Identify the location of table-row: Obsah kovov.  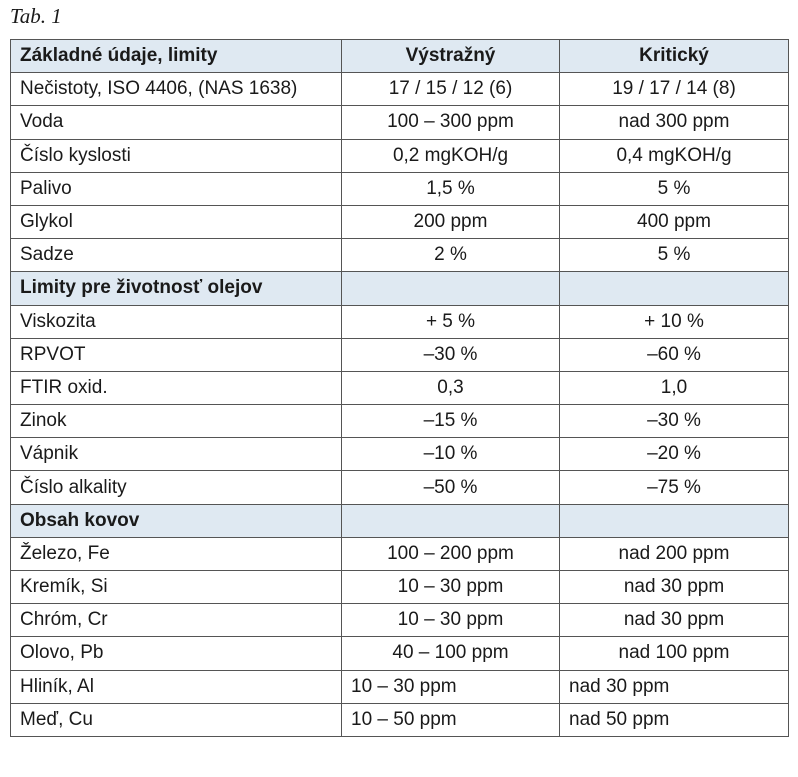
(399, 520).